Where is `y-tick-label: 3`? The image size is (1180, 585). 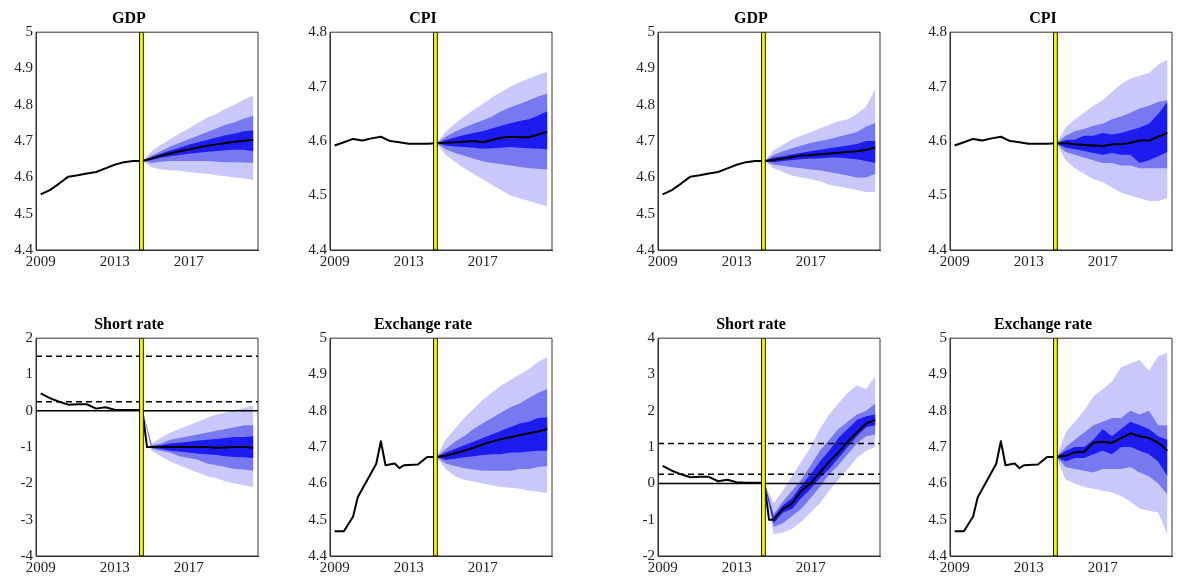 y-tick-label: 3 is located at coordinates (651, 373).